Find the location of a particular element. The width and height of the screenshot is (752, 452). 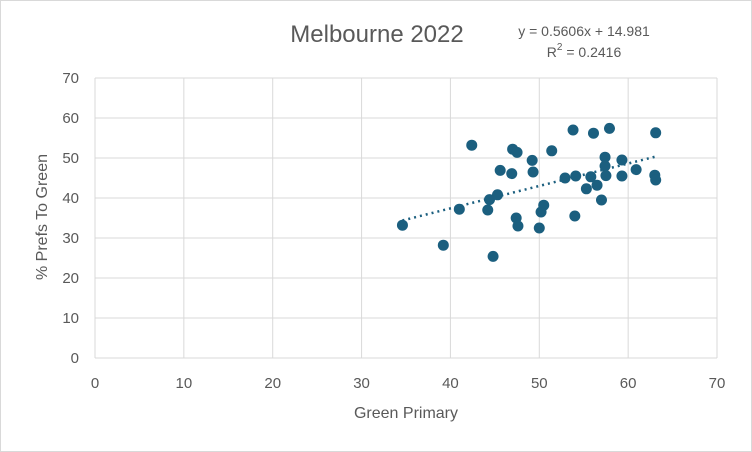

y-tick-label: 20 is located at coordinates (70, 278).